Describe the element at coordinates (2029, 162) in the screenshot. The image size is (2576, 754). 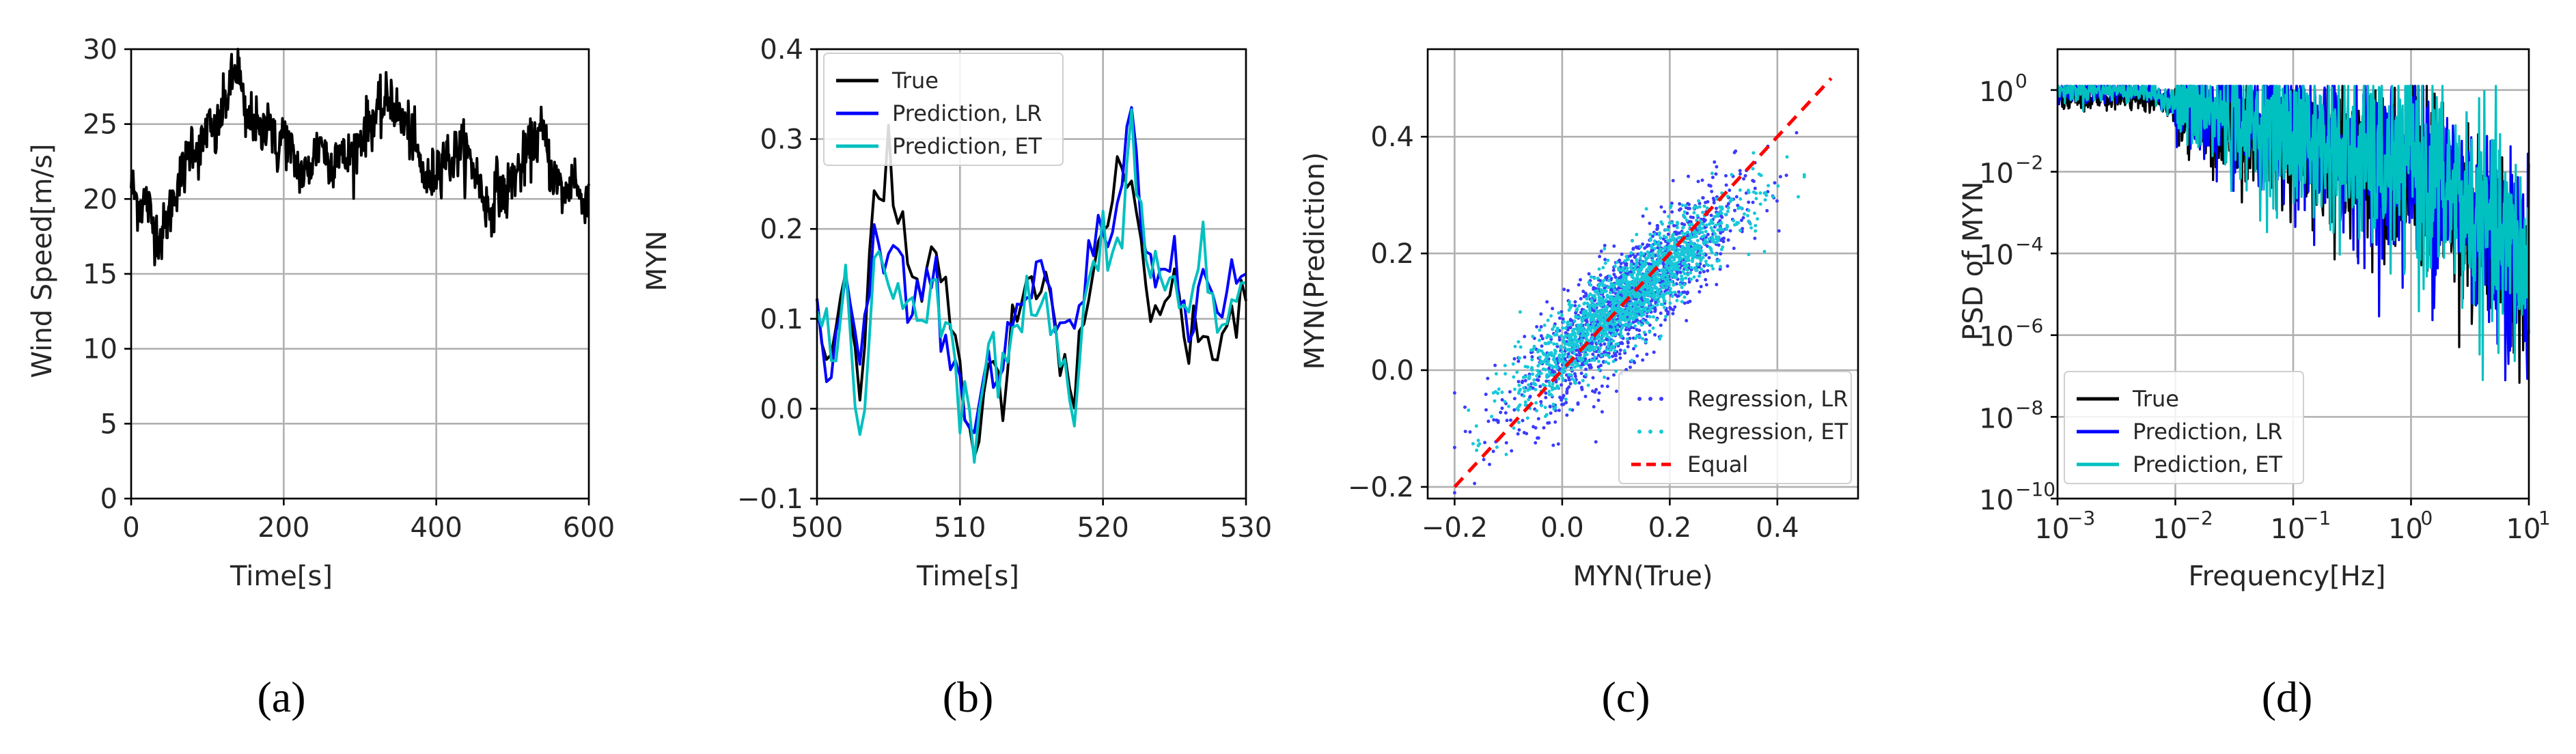
I see `y-tick-exponent: −2` at that location.